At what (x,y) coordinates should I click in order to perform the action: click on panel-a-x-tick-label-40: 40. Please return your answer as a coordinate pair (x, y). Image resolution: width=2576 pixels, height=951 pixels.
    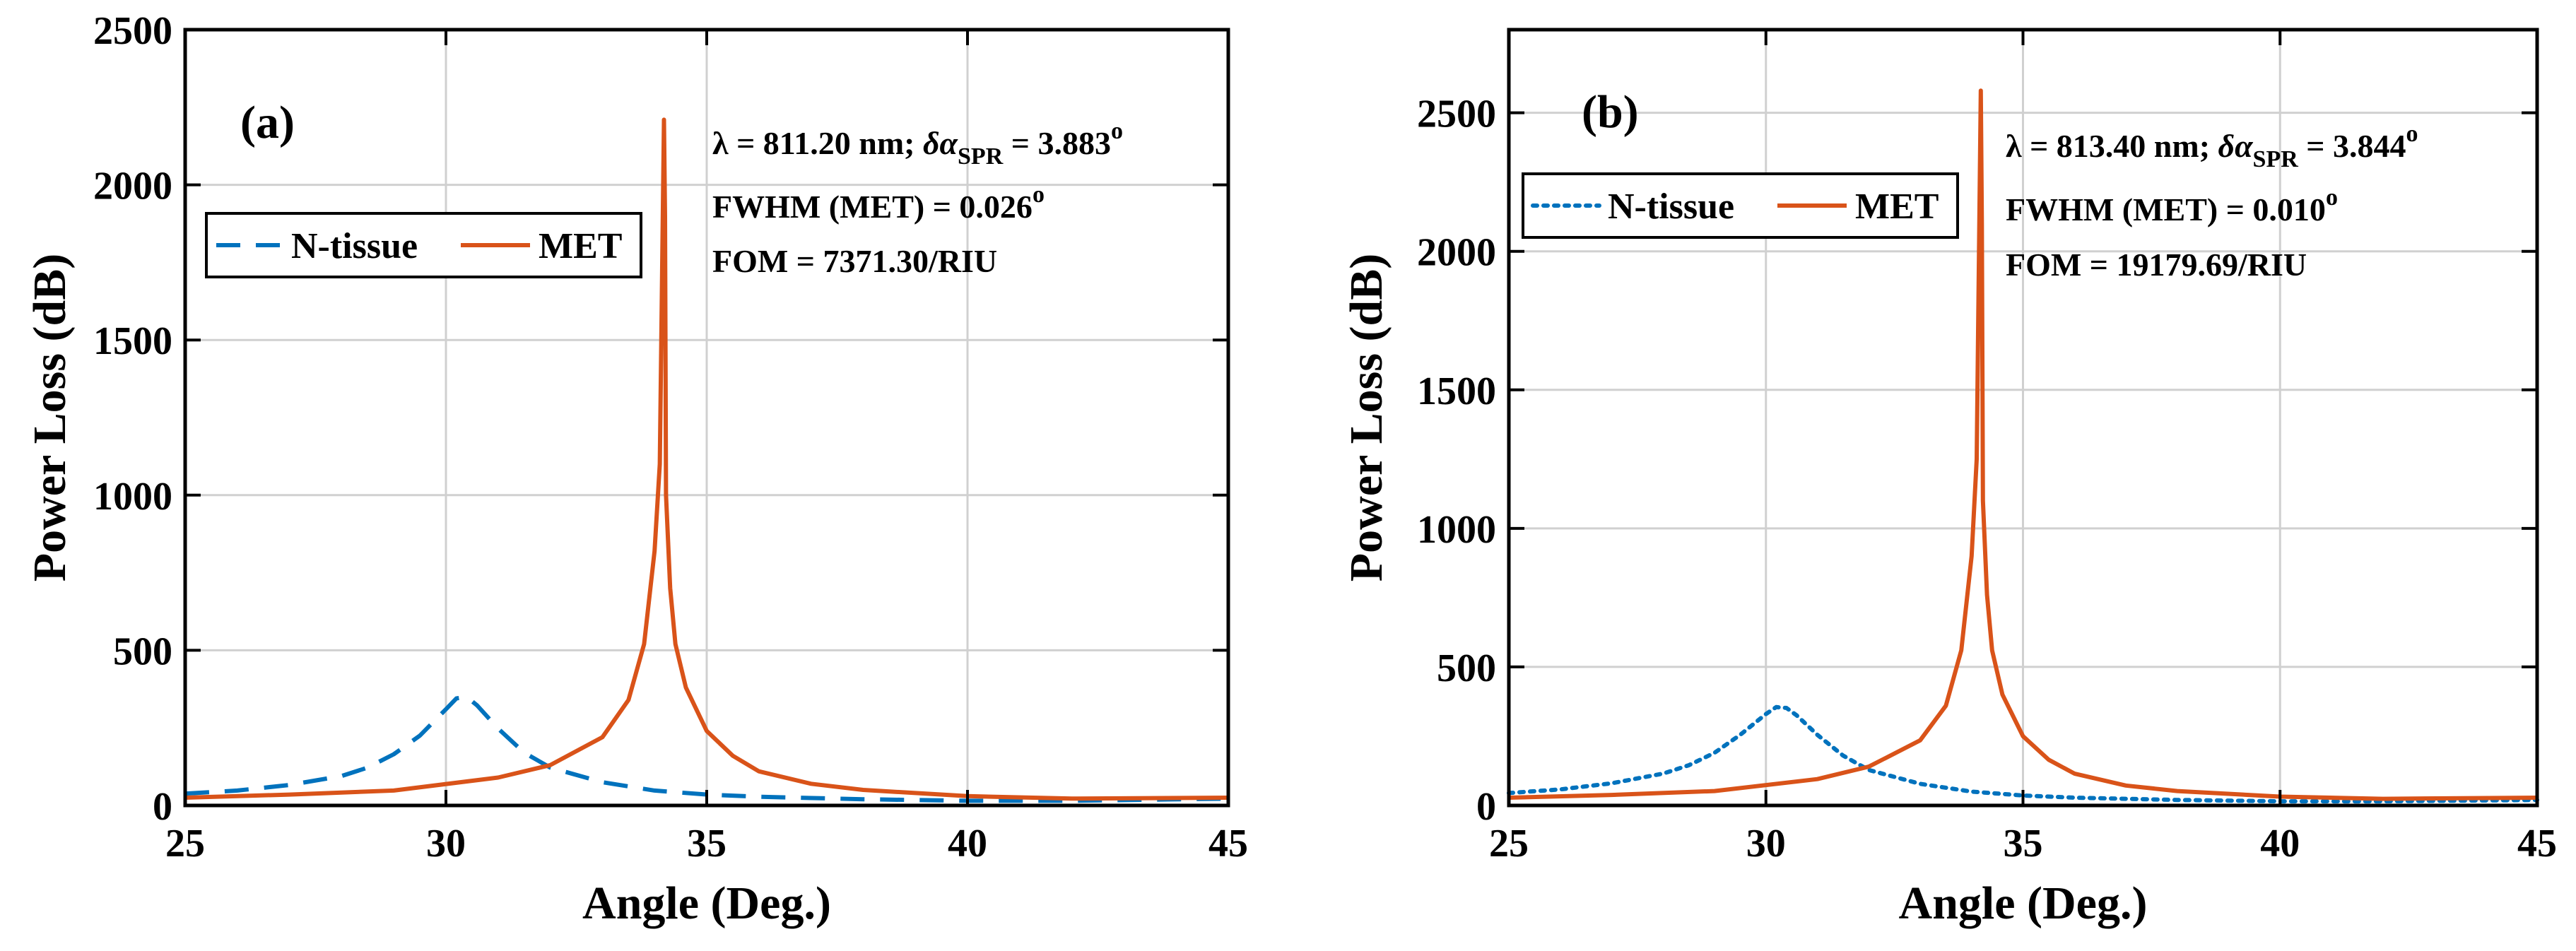
    Looking at the image, I should click on (967, 844).